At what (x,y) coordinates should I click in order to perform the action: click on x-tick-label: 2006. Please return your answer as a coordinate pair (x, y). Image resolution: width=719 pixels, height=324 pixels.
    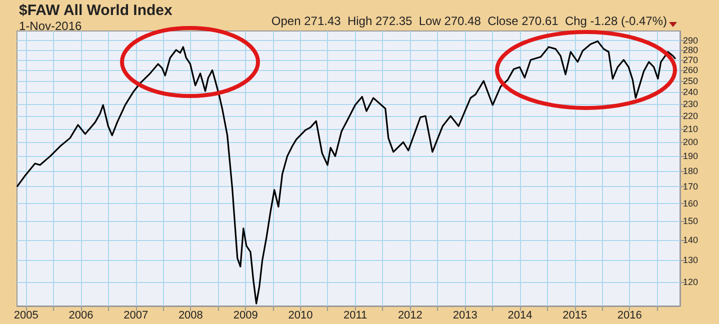
    Looking at the image, I should click on (81, 316).